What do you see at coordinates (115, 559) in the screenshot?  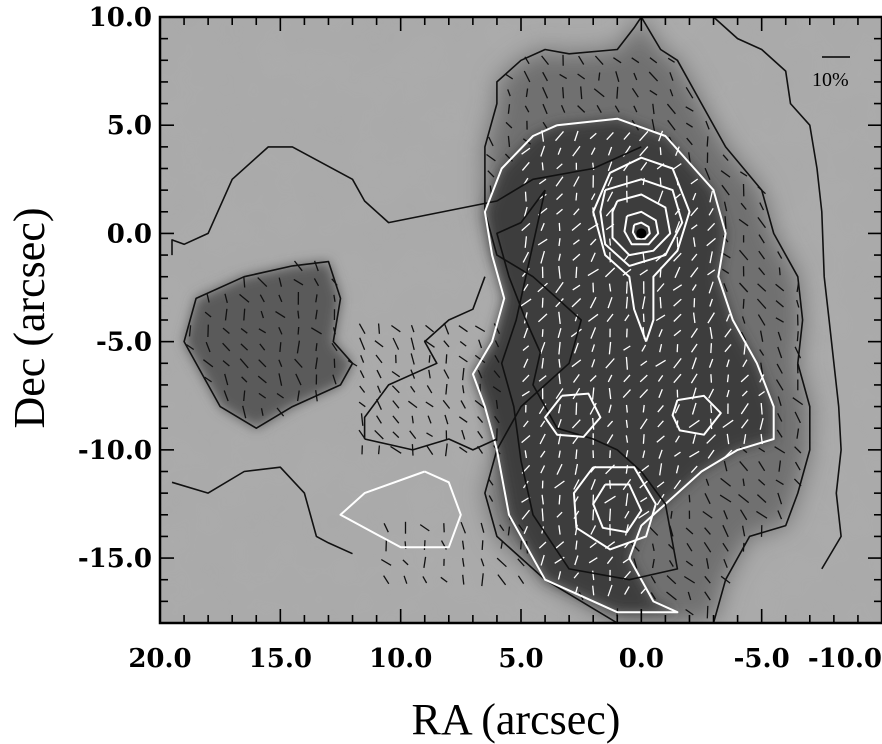 I see `y-tick-label: -15.0` at bounding box center [115, 559].